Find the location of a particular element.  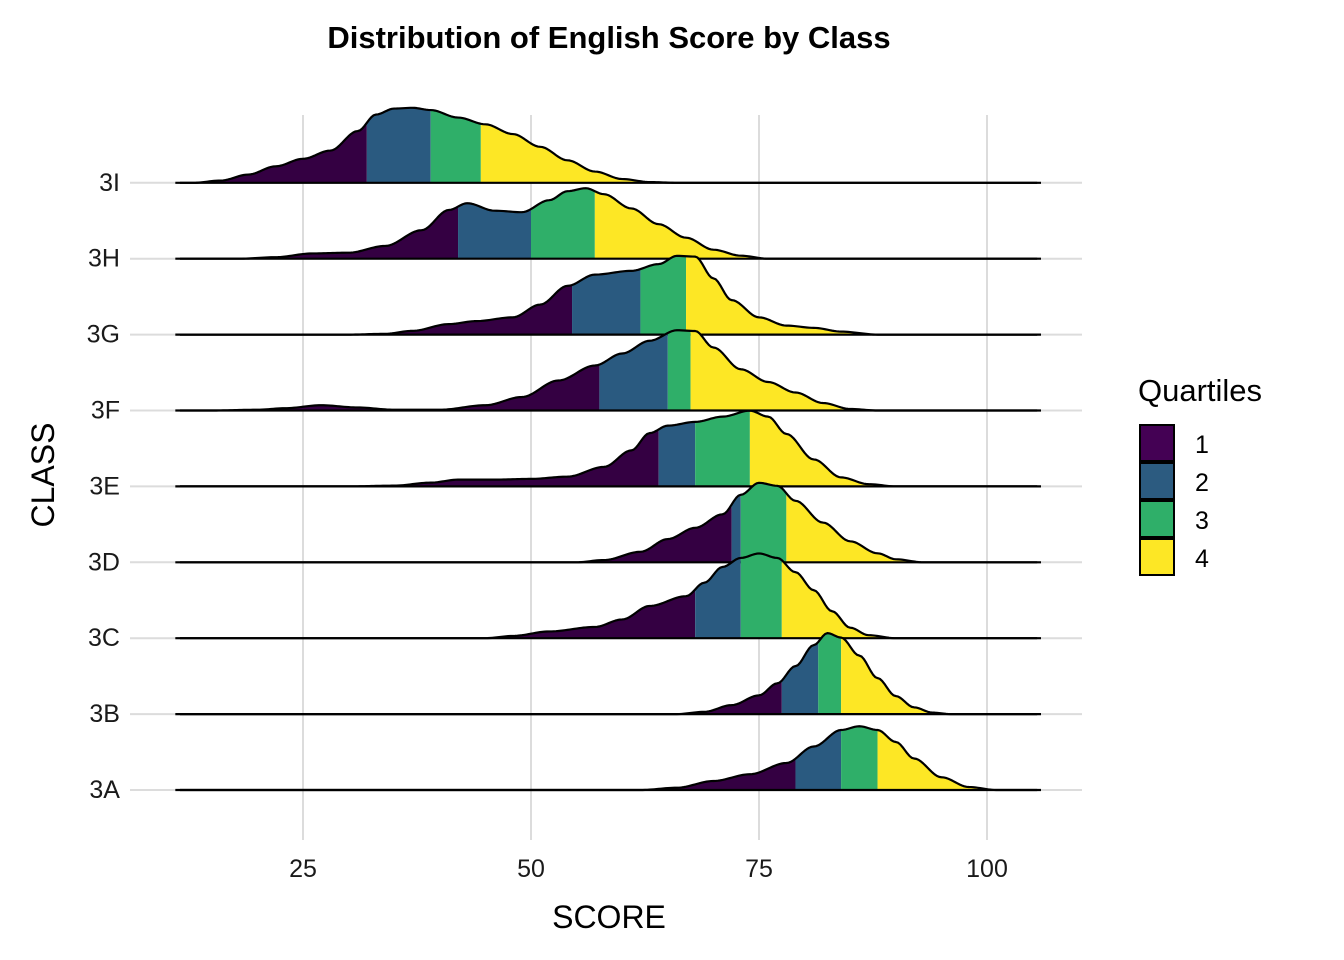

x-tick-labels: 25 50 75 100 is located at coordinates (648, 869).